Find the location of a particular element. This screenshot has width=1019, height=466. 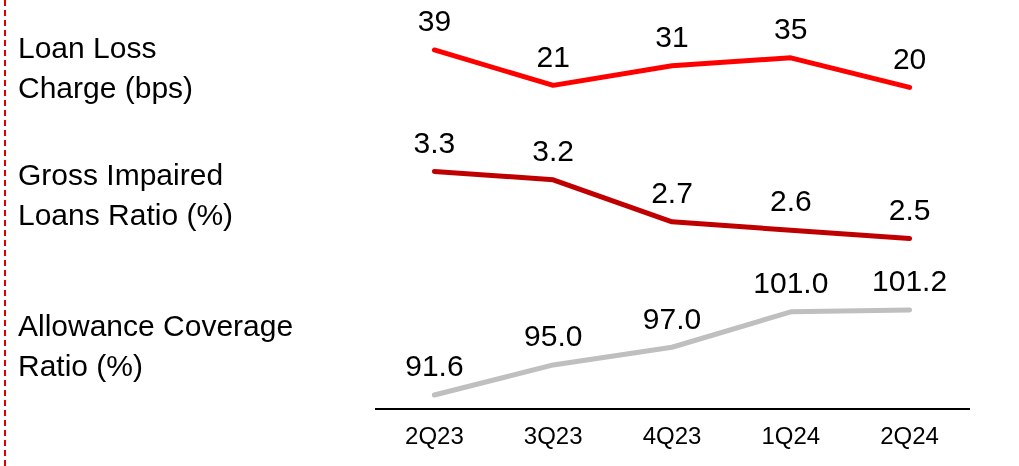

data-label: 101.0 is located at coordinates (791, 283).